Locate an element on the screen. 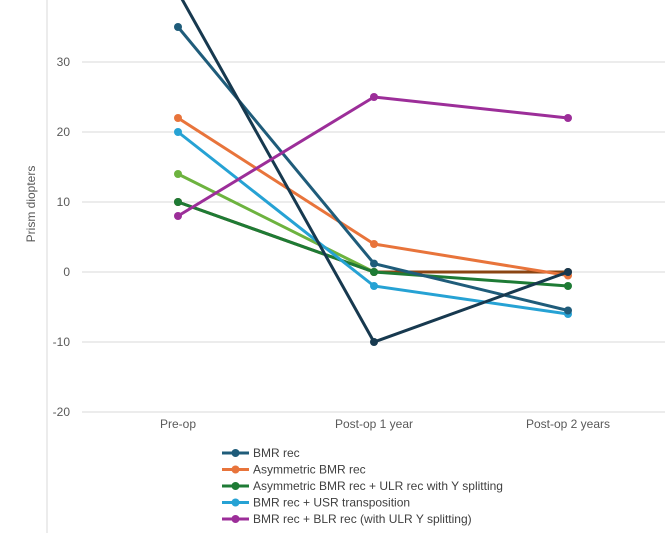 This screenshot has width=669, height=533. y-tick-label: 20 is located at coordinates (64, 132).